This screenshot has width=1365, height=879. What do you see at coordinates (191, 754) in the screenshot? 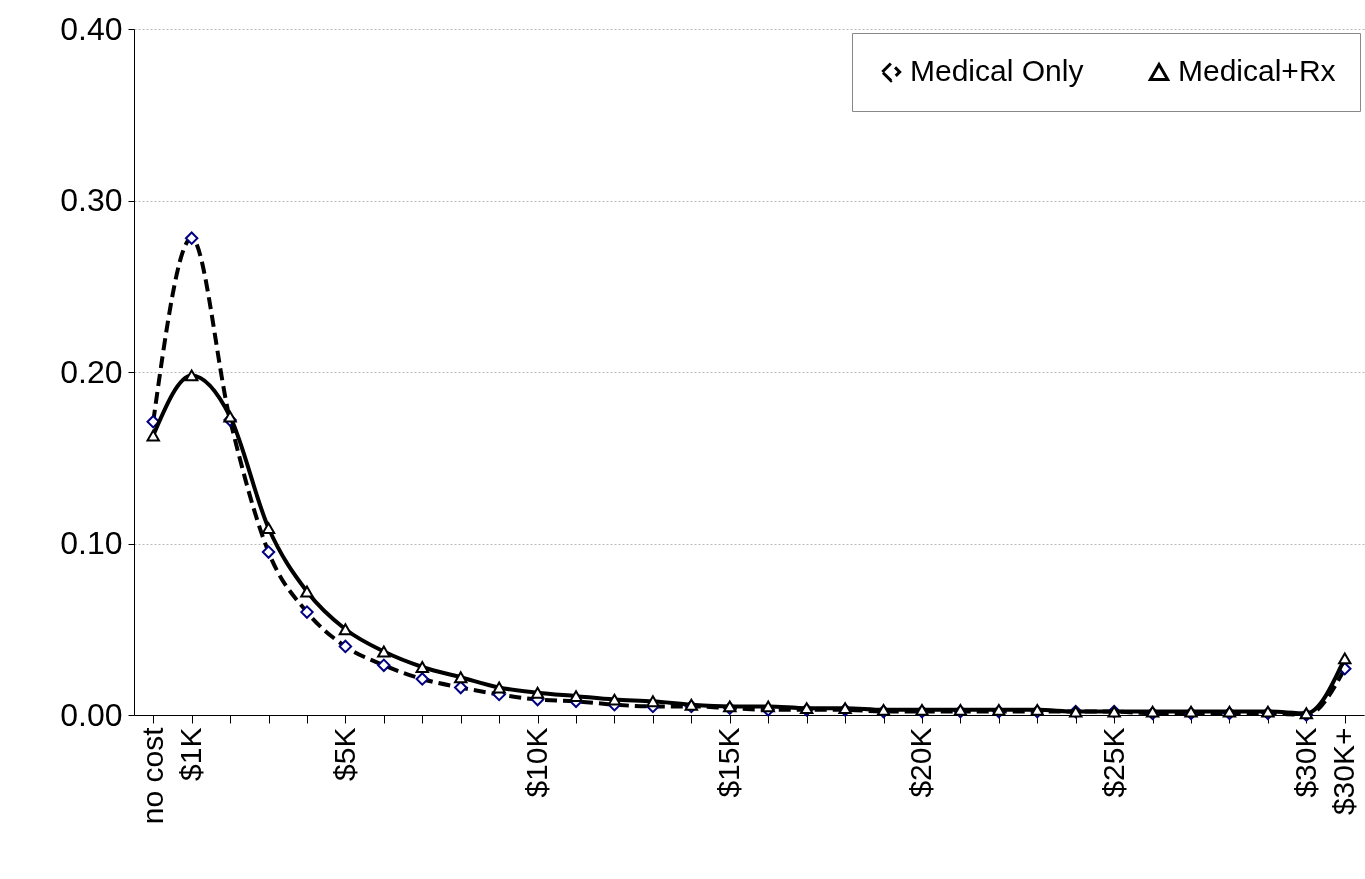
I see `x-tick-label: $1K` at bounding box center [191, 754].